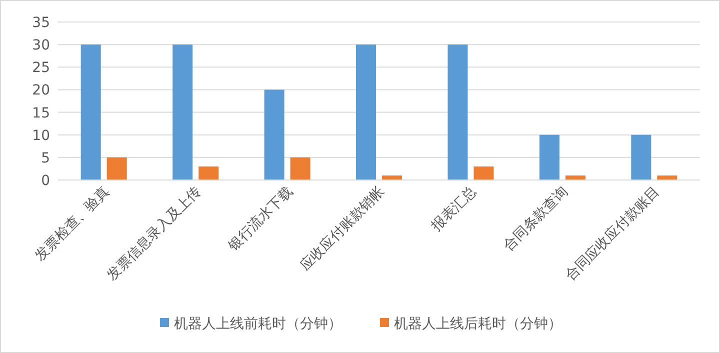 The width and height of the screenshot is (720, 353). Describe the element at coordinates (45, 181) in the screenshot. I see `y-tick-label: 0` at that location.